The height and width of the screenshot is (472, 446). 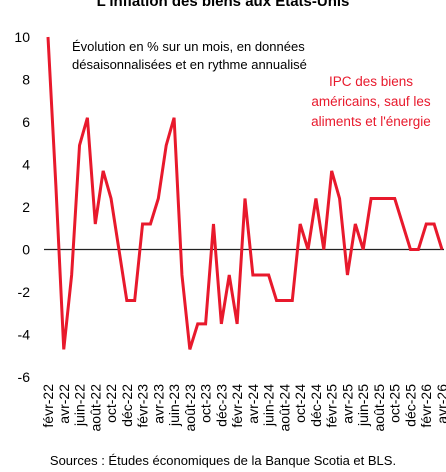 I want to click on y-tick-label: 4, so click(x=26, y=165).